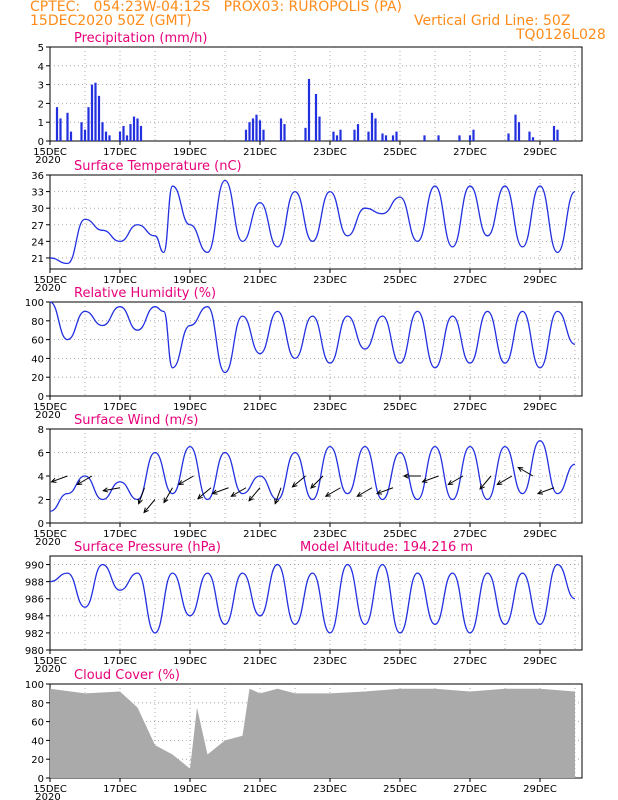  I want to click on panel-annotation: Model Altitude: 194.216 m, so click(386, 547).